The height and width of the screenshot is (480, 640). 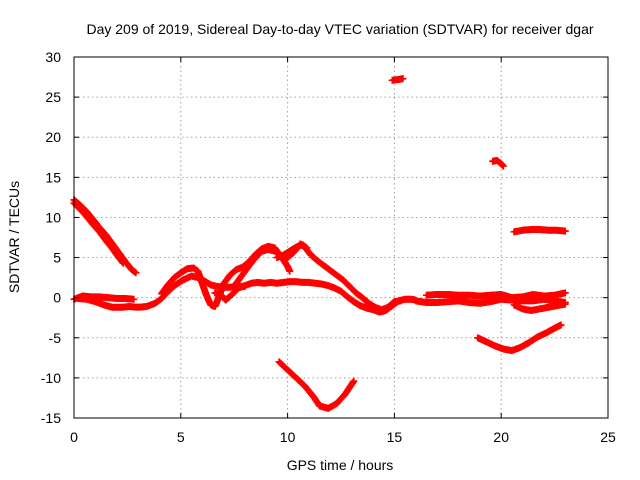 I want to click on series-track-b, so click(x=98, y=233).